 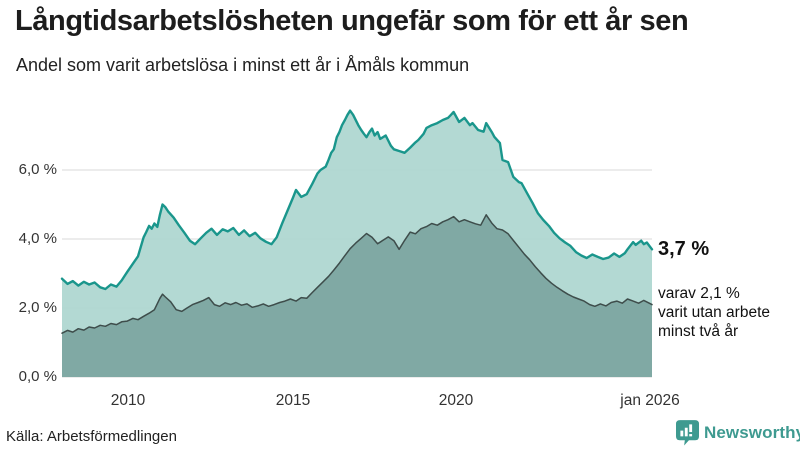 What do you see at coordinates (684, 249) in the screenshot?
I see `latest-value-label: 3,7 %` at bounding box center [684, 249].